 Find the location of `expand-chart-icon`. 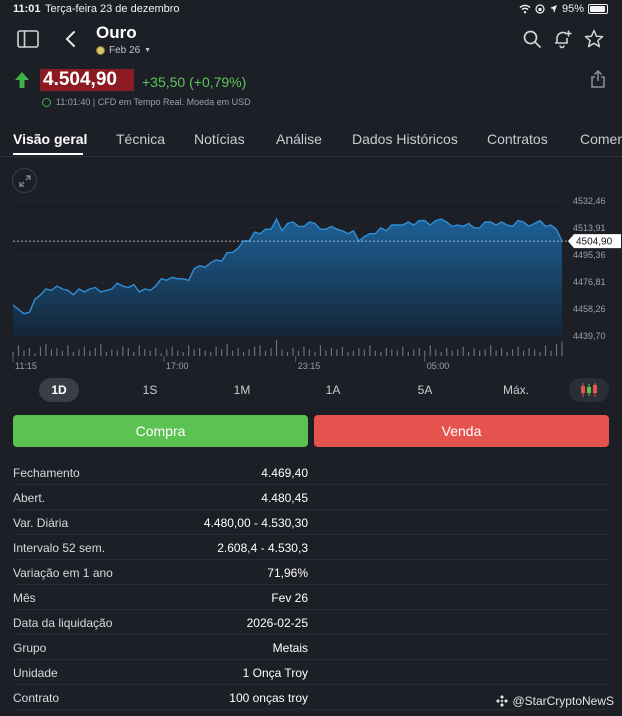

expand-chart-icon is located at coordinates (24, 180).